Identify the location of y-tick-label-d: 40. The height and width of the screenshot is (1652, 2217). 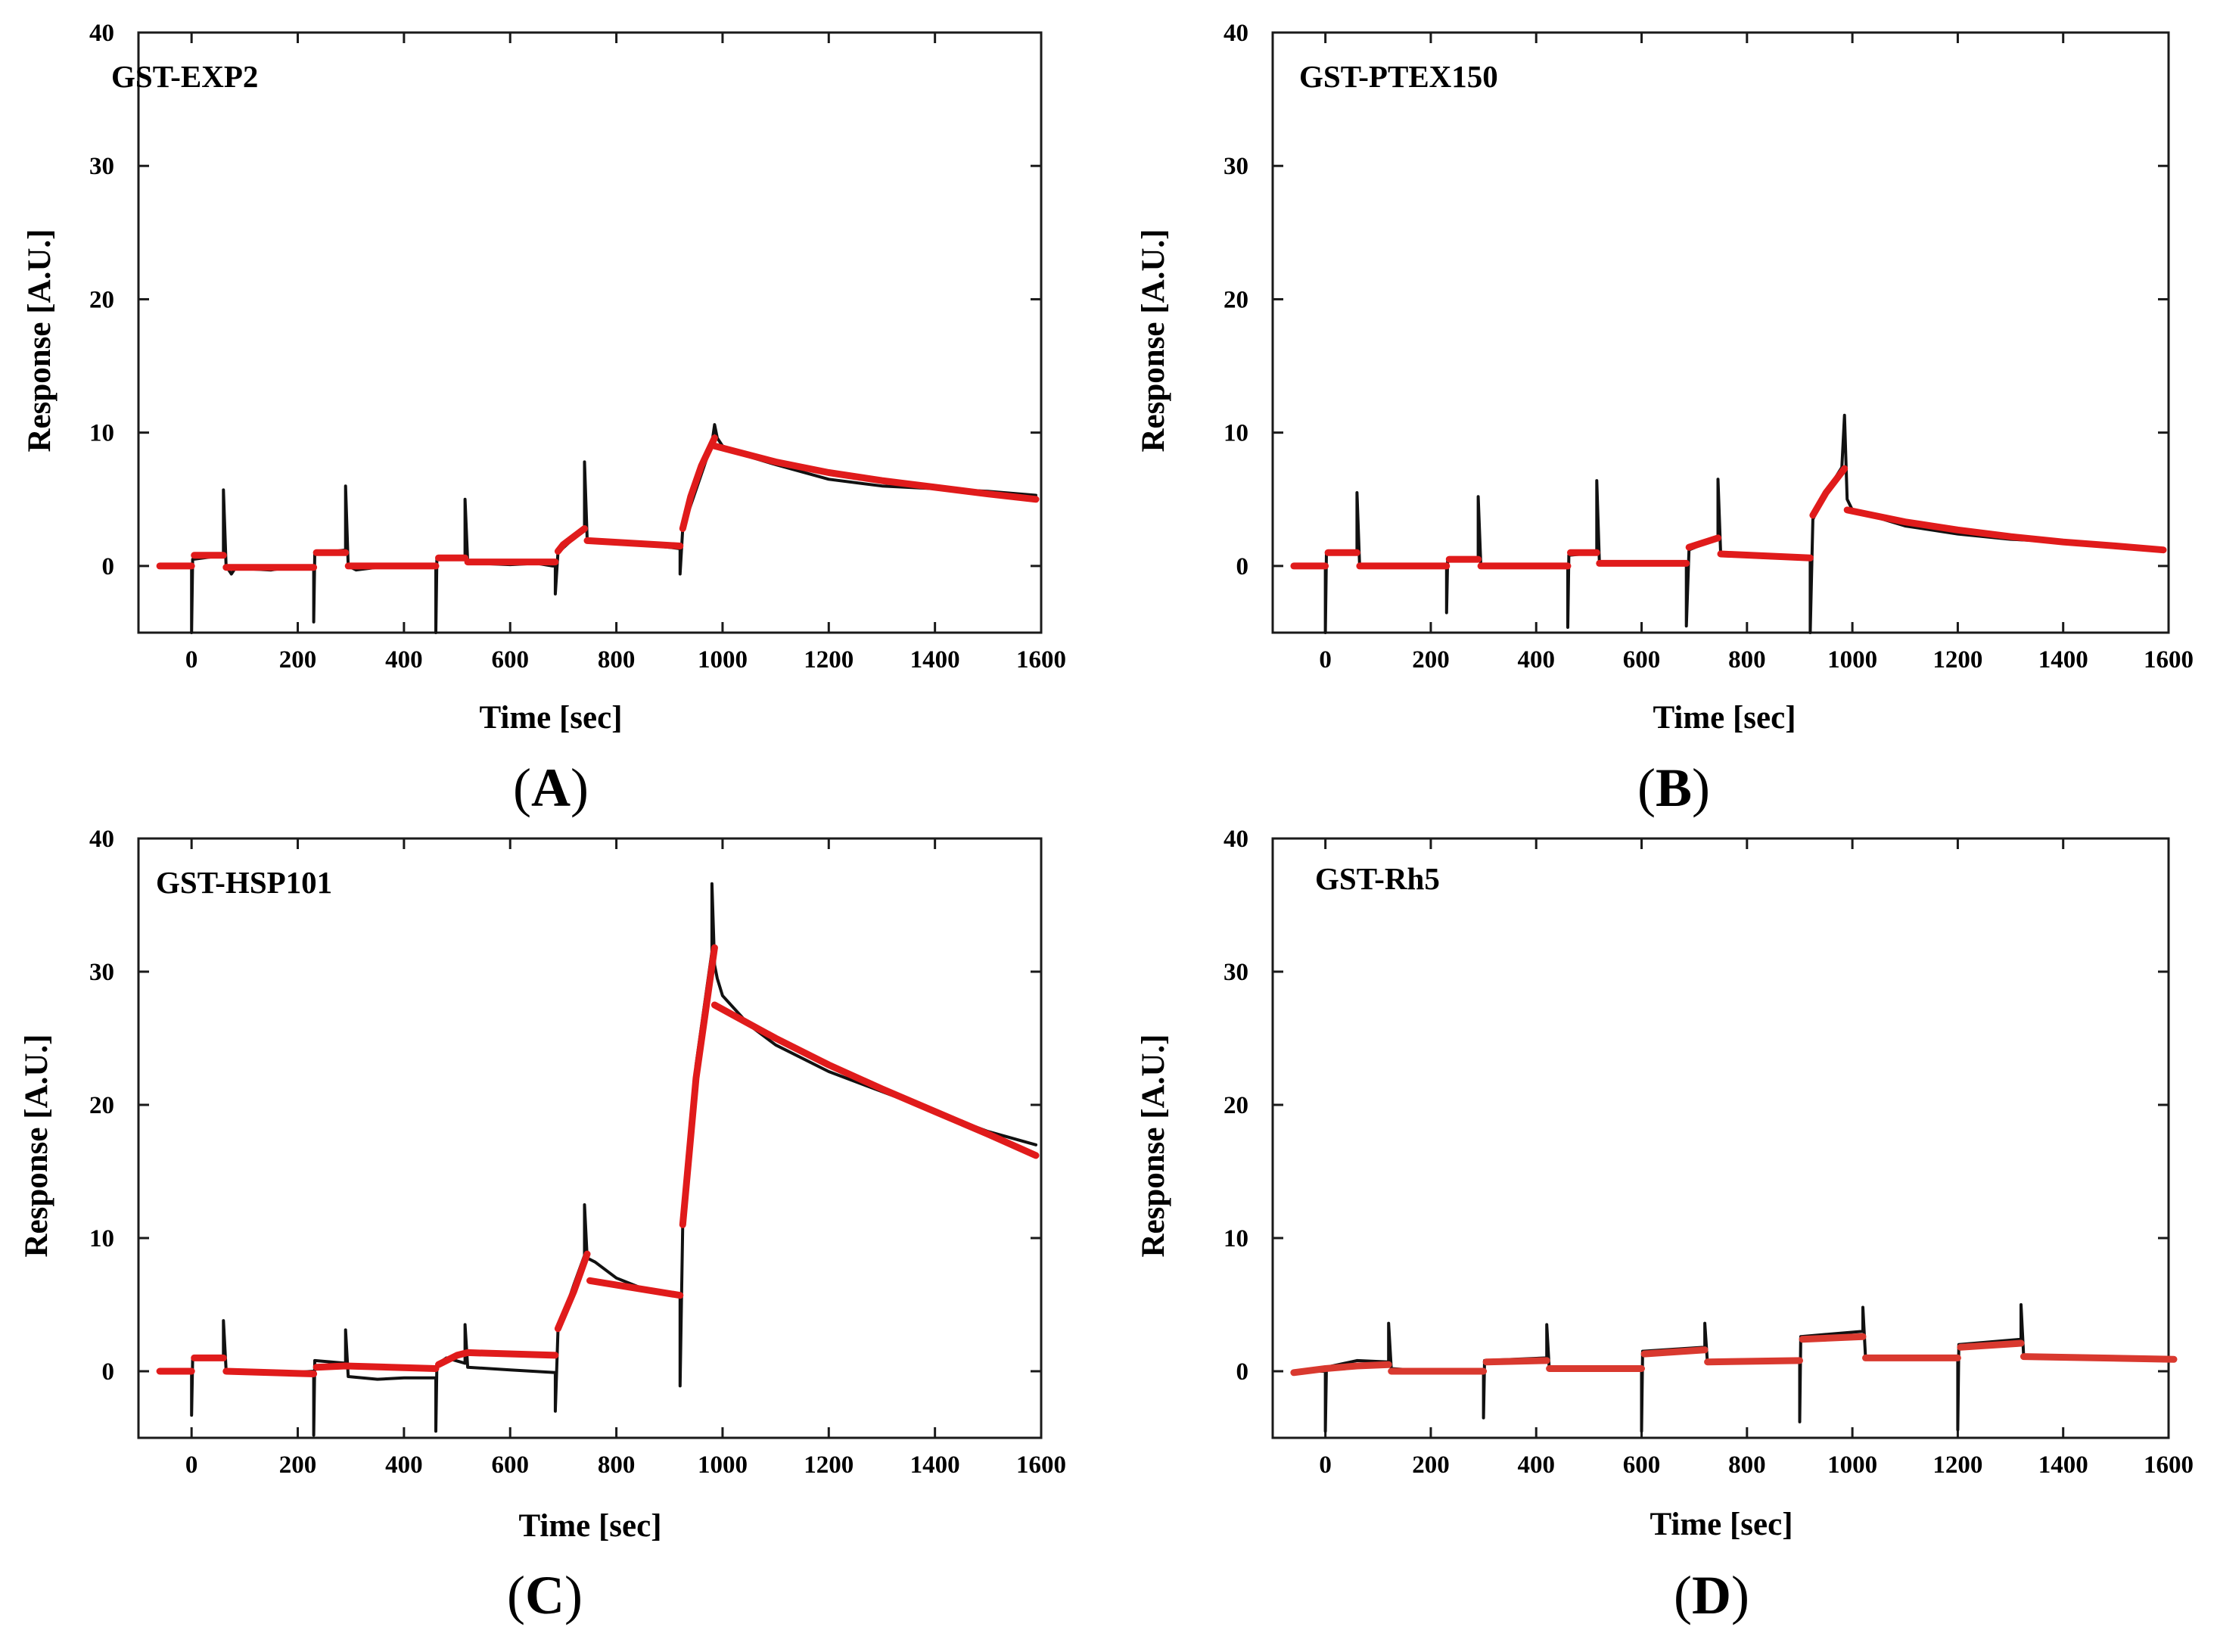
(1236, 840).